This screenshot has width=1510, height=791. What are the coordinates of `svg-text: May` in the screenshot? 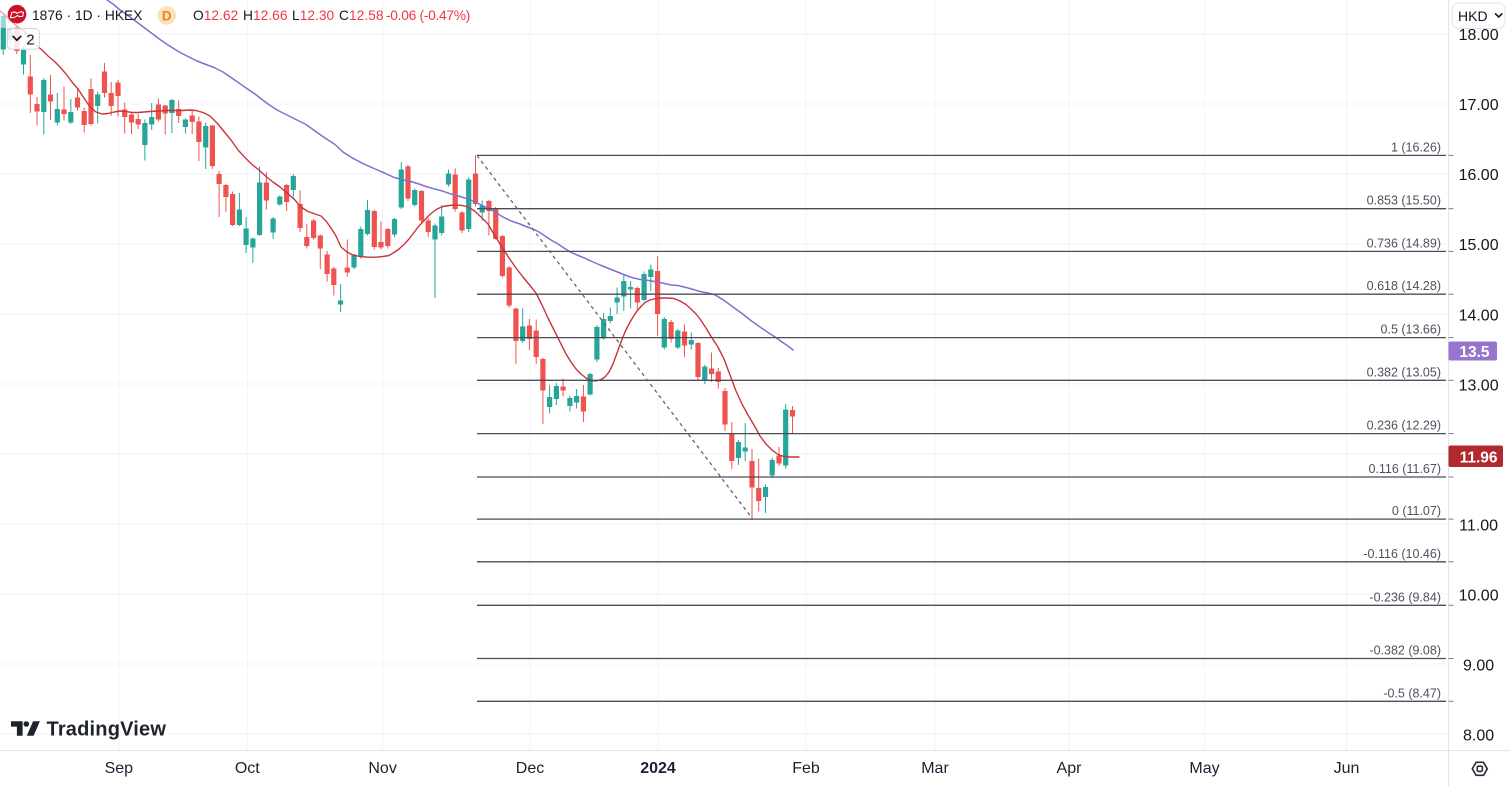 It's located at (1204, 768).